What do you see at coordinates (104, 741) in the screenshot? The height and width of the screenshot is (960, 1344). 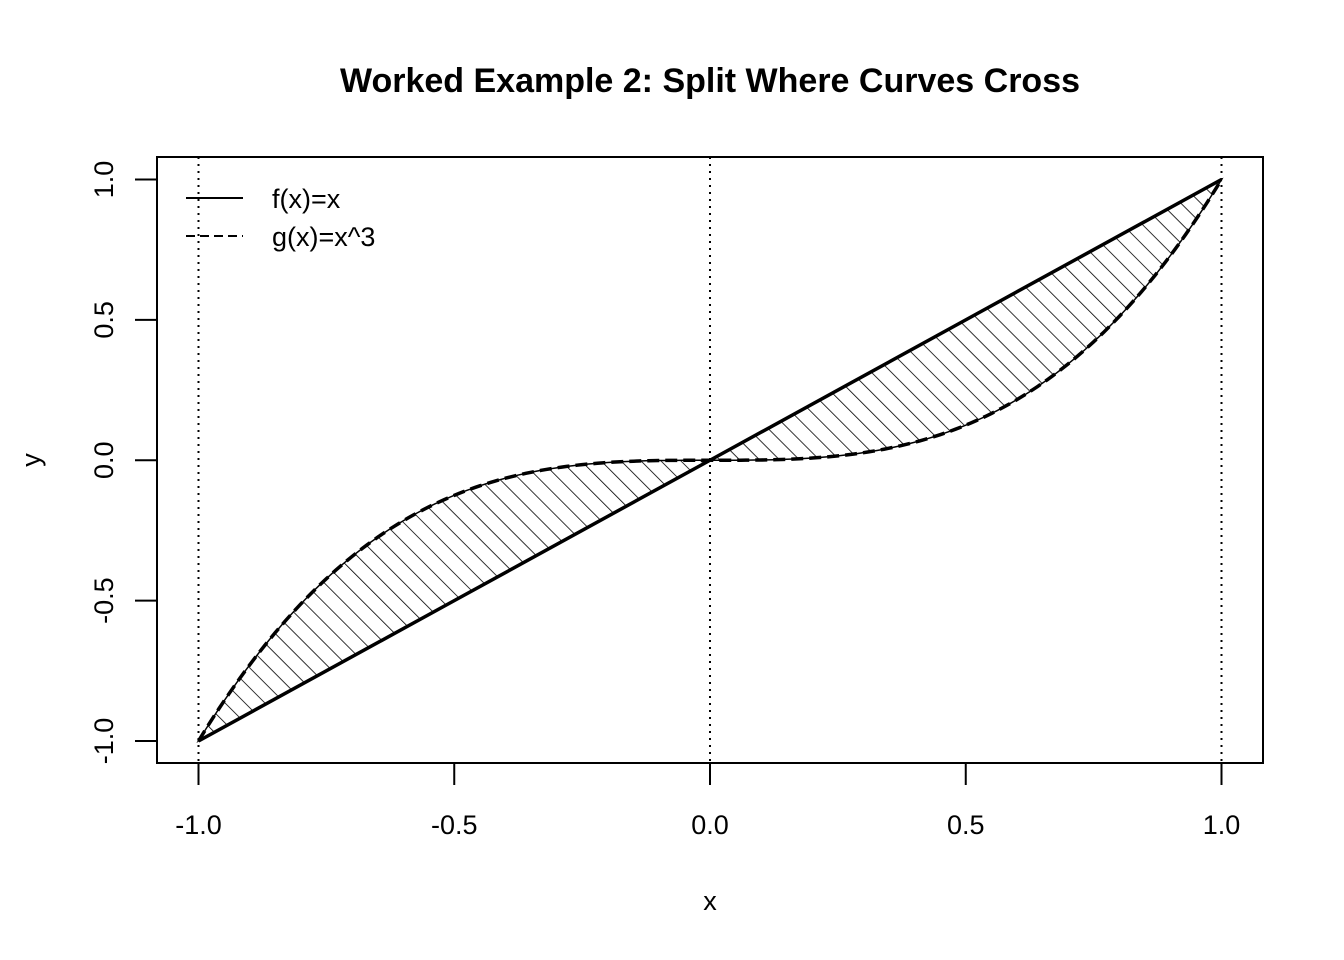 I see `y-tick-label: -1.0` at bounding box center [104, 741].